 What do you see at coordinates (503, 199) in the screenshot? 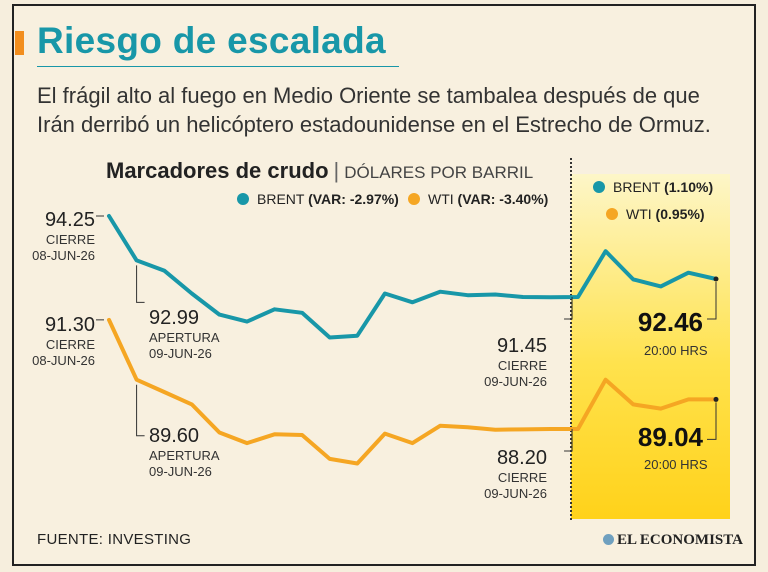
I see `legend-wti-var: (VAR: -3.40%)` at bounding box center [503, 199].